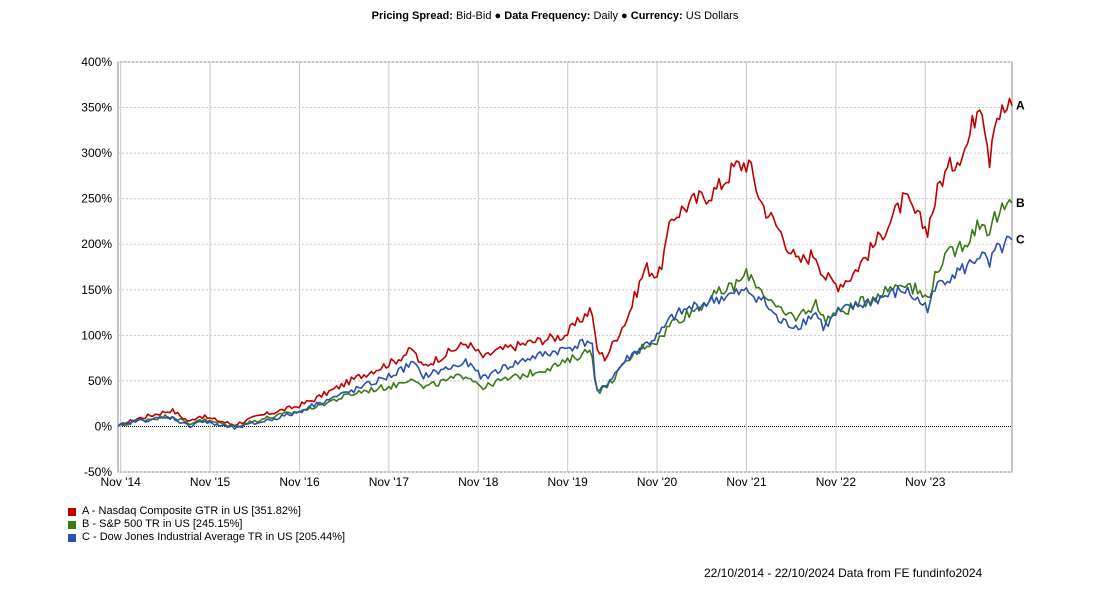 This screenshot has height=598, width=1110. I want to click on y-tick-label: 300%, so click(96, 153).